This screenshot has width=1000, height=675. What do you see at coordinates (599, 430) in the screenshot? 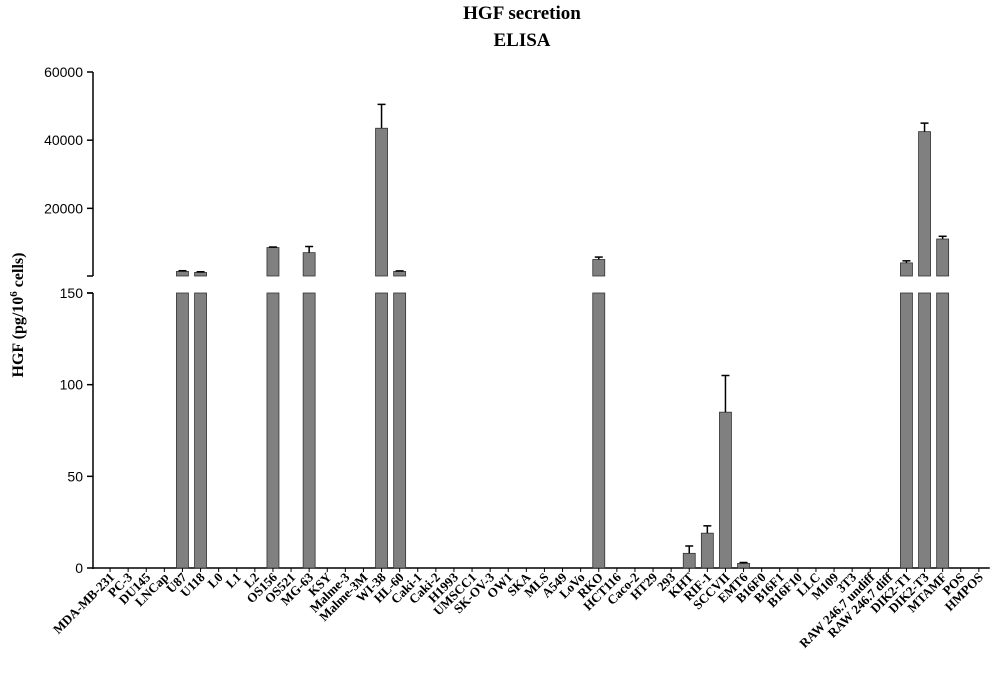
I see `bar-RKO-lower` at bounding box center [599, 430].